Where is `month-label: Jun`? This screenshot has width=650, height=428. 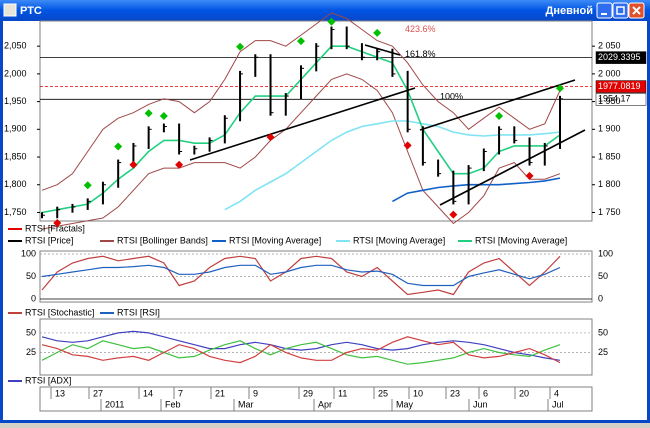
month-label: Jun is located at coordinates (480, 404).